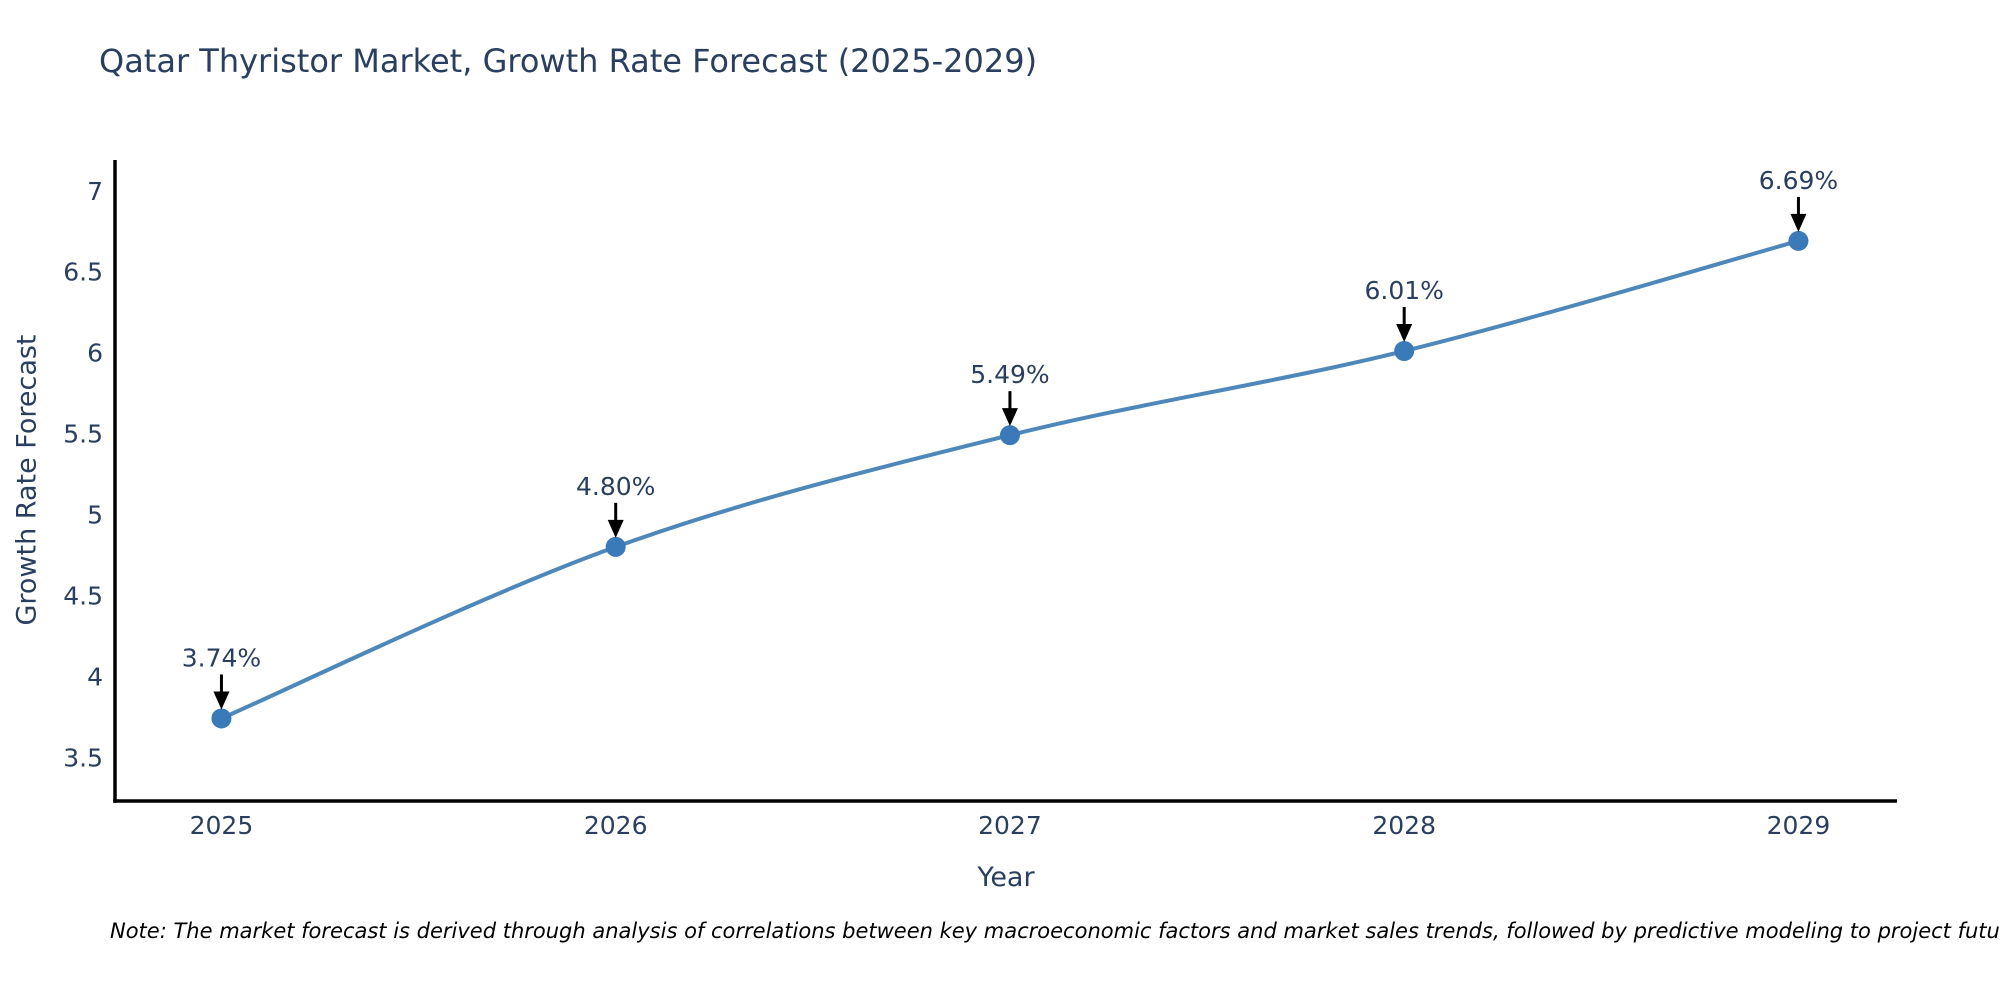 The height and width of the screenshot is (1000, 2000). Describe the element at coordinates (1799, 825) in the screenshot. I see `x-tick-label: 2029` at that location.